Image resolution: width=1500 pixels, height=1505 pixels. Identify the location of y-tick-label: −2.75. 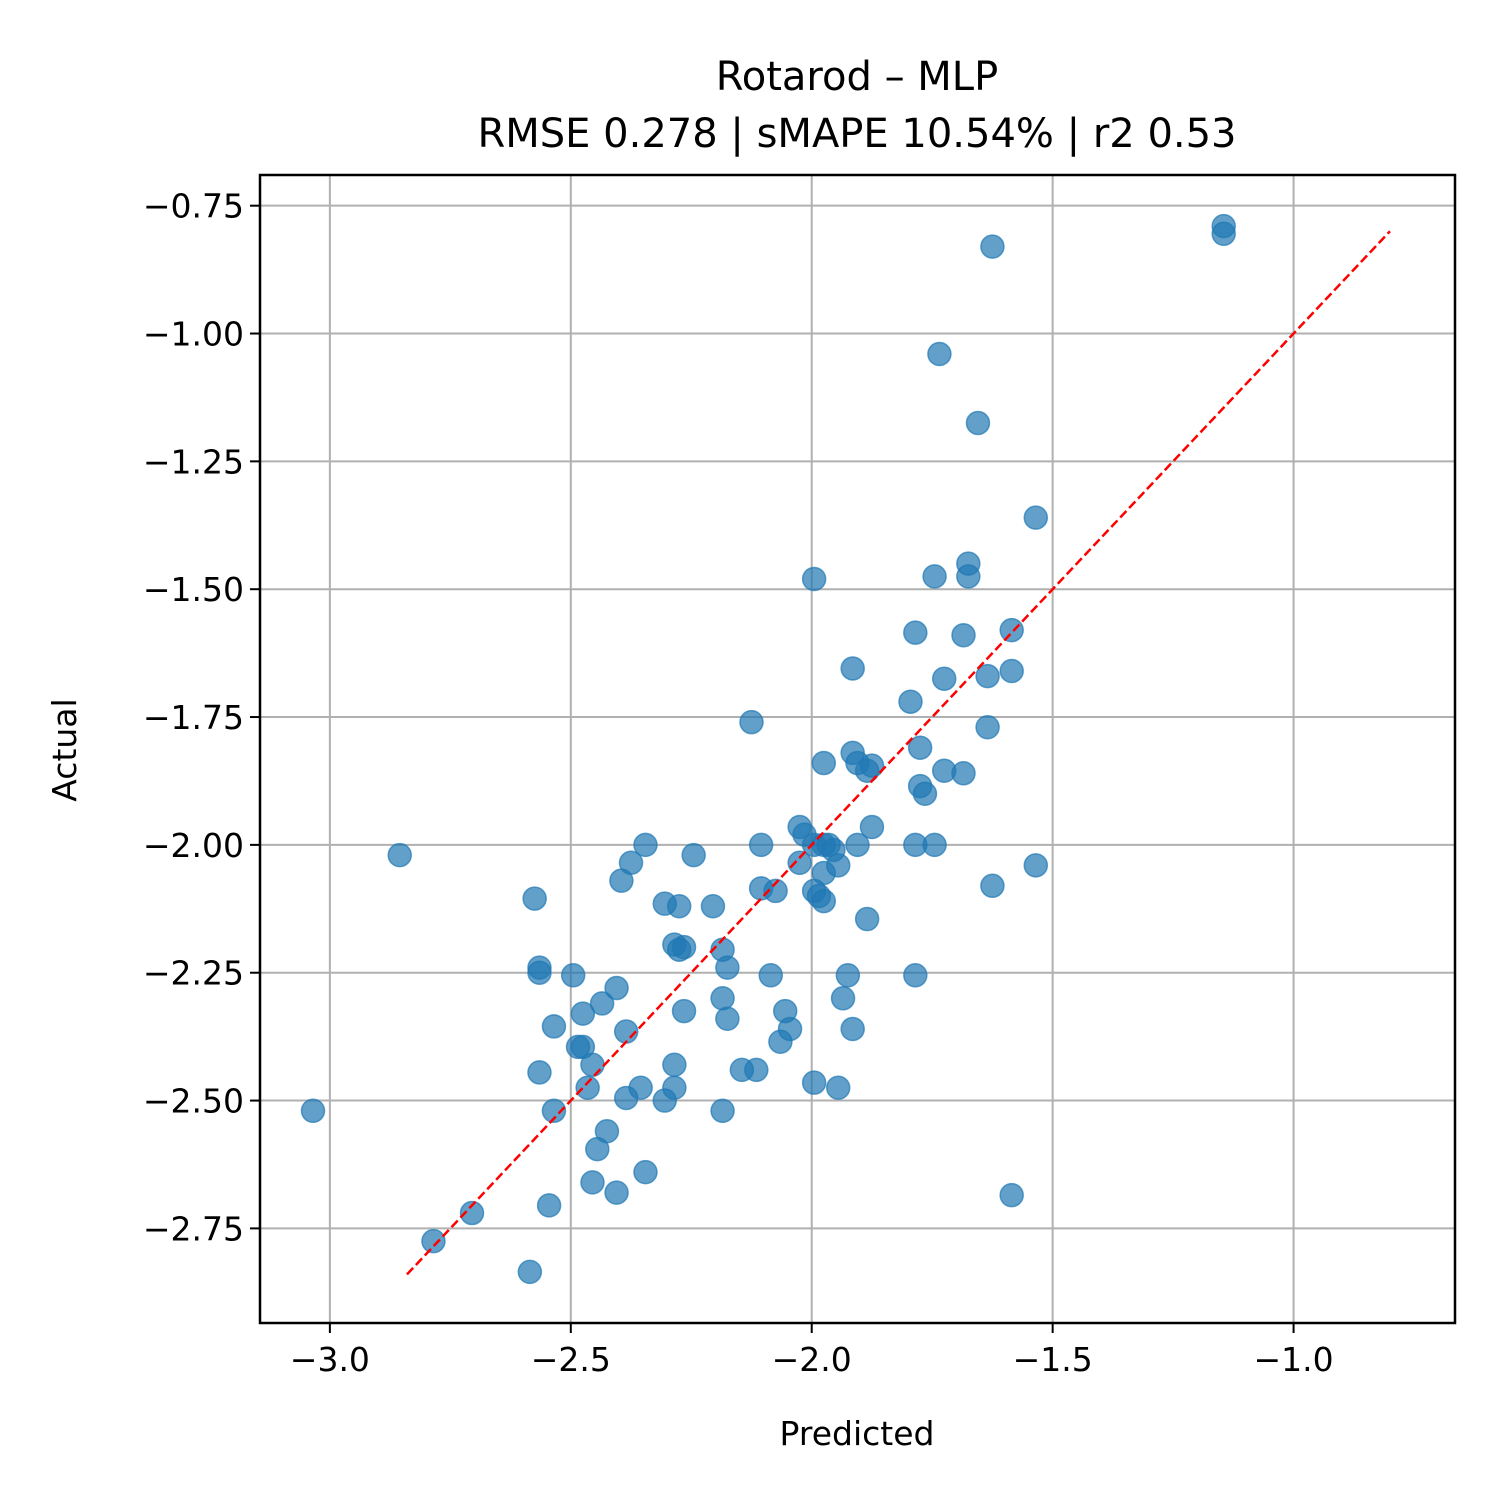
(193, 1228).